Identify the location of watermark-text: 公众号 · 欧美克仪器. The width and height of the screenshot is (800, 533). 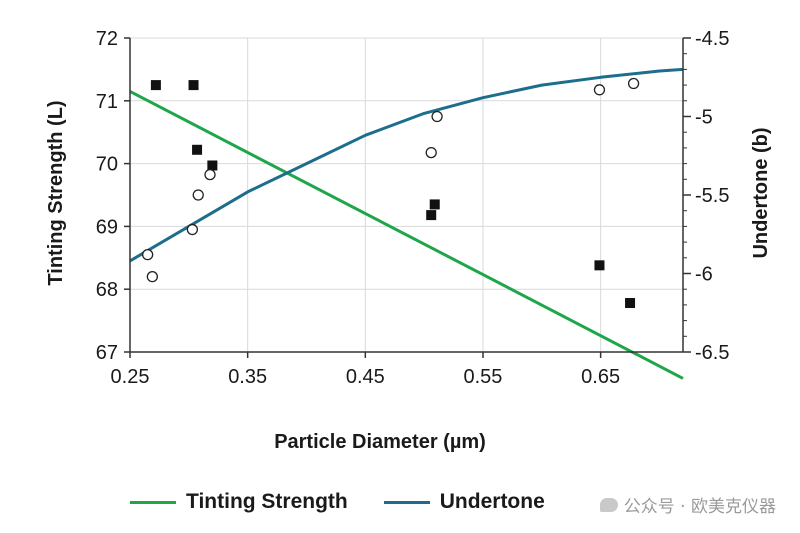
(699, 507).